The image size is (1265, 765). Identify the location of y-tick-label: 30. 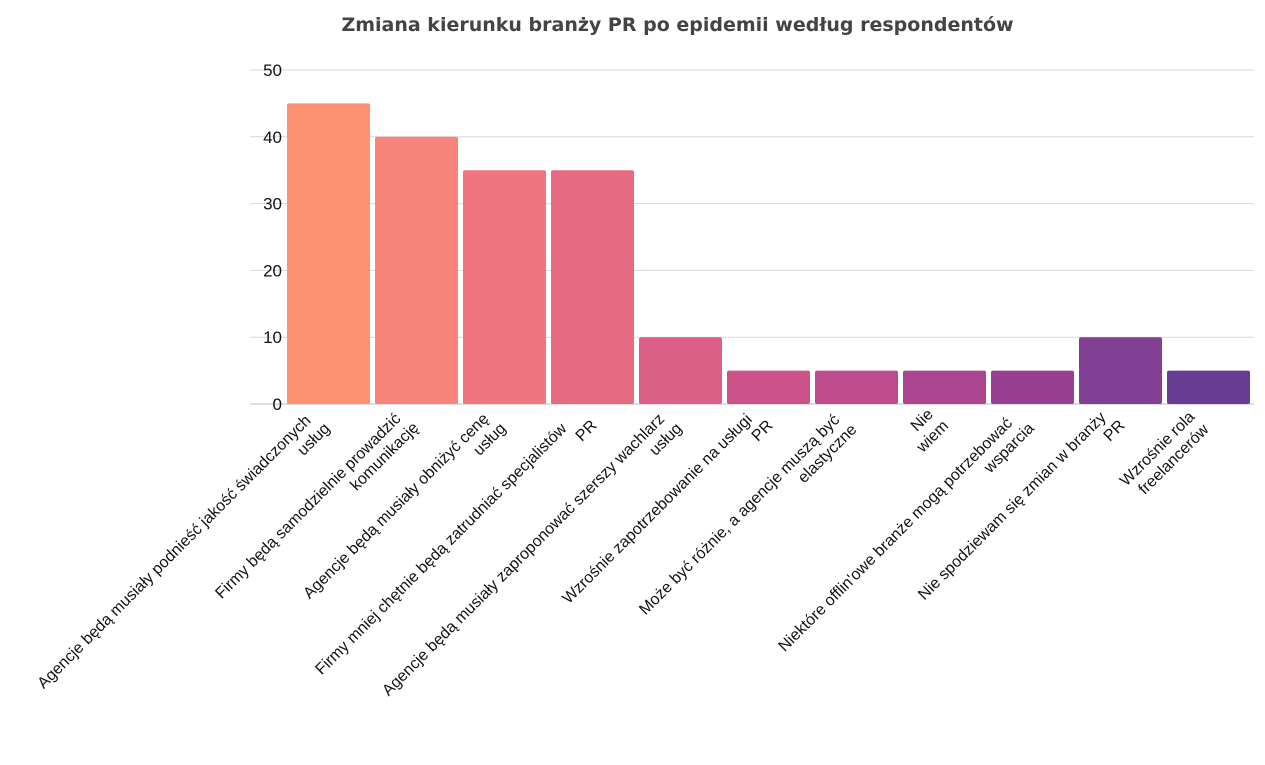
(272, 204).